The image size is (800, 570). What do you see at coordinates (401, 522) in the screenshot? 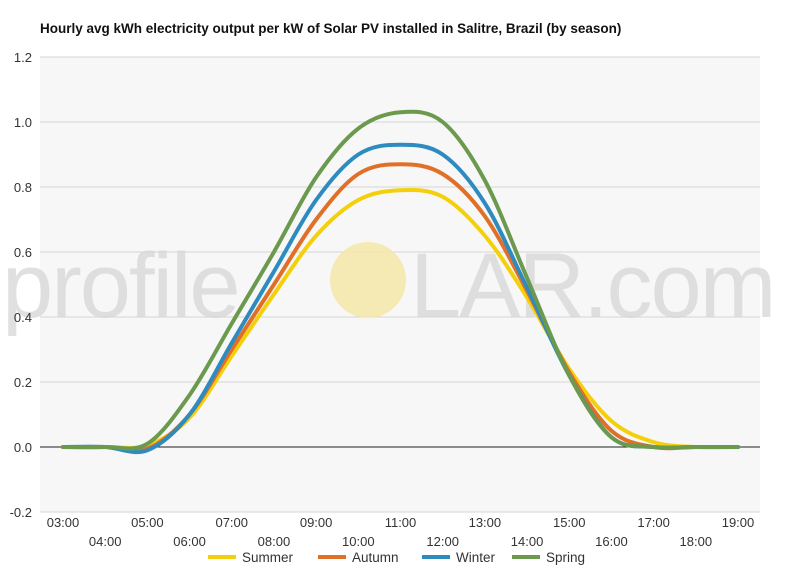
I see `x-tick-label: 11:00` at bounding box center [401, 522].